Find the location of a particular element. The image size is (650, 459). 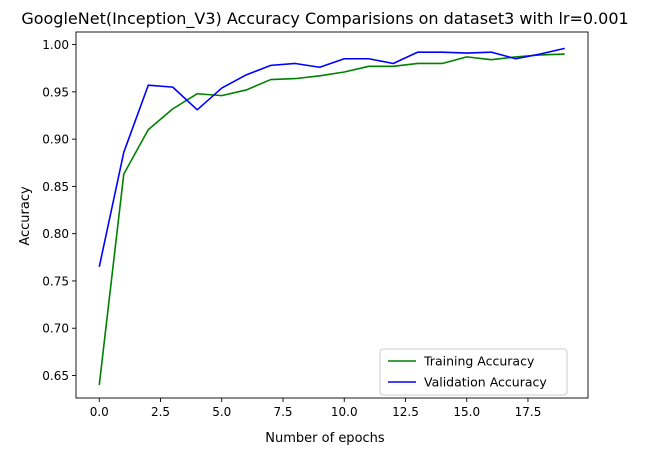

x-axis-label: Number of epochs is located at coordinates (325, 438).